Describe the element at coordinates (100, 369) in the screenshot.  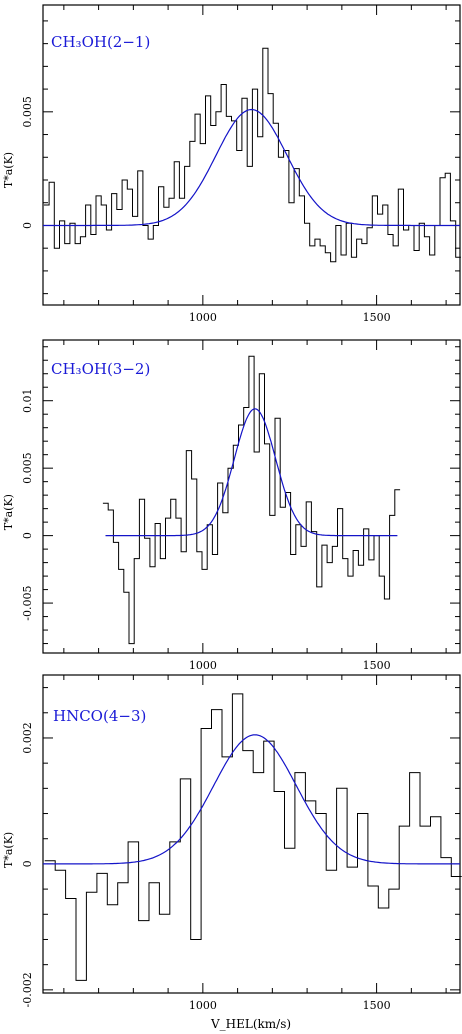
I see `panel-title: CH₃OH(3−2)` at that location.